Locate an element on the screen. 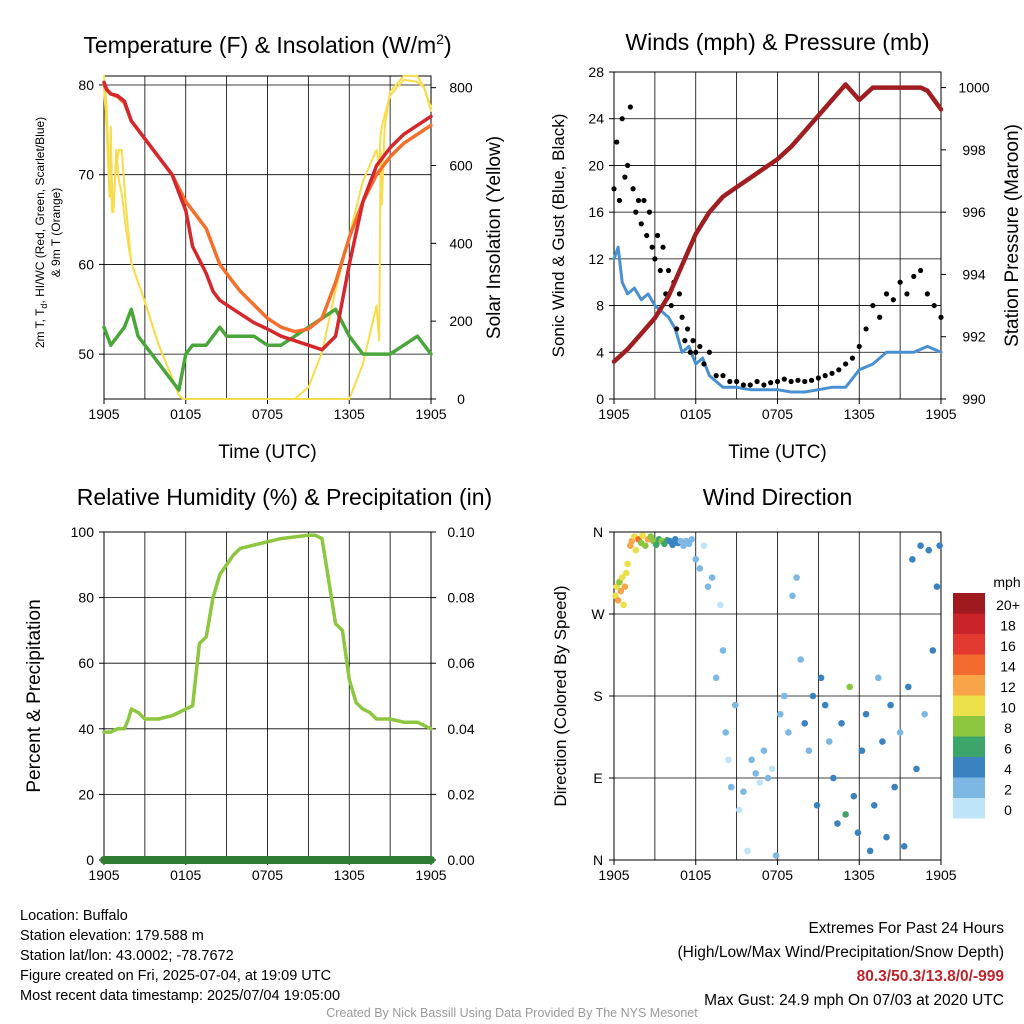 Image resolution: width=1024 pixels, height=1024 pixels. y-tick-label-right: 200 is located at coordinates (461, 321).